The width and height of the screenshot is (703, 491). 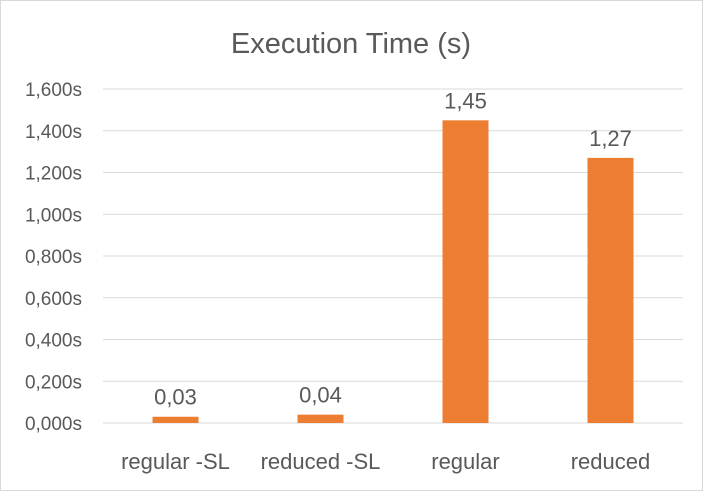 What do you see at coordinates (53, 215) in the screenshot?
I see `y-tick-label: 1,000s` at bounding box center [53, 215].